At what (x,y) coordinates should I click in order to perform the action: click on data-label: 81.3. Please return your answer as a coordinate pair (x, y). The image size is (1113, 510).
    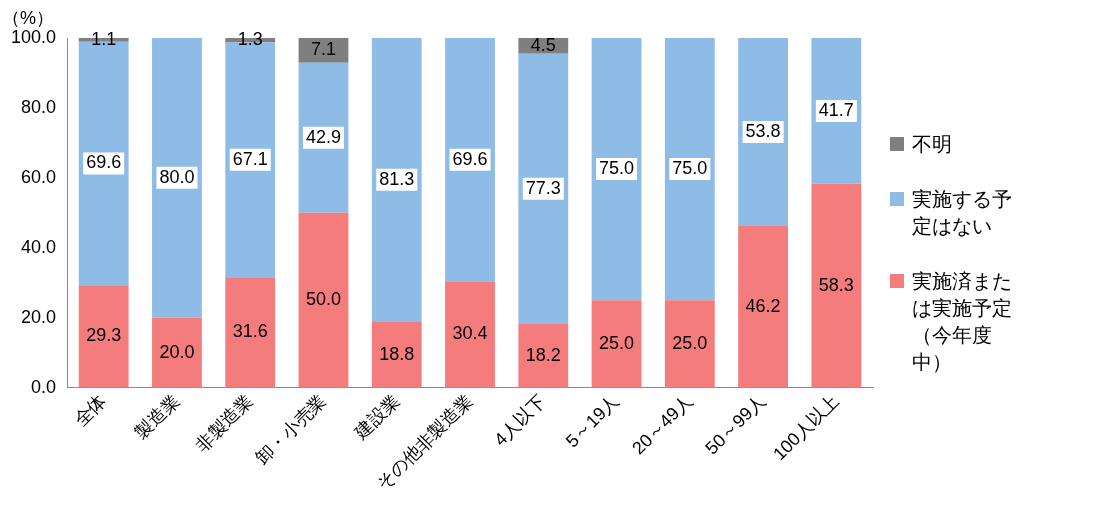
    Looking at the image, I should click on (397, 178).